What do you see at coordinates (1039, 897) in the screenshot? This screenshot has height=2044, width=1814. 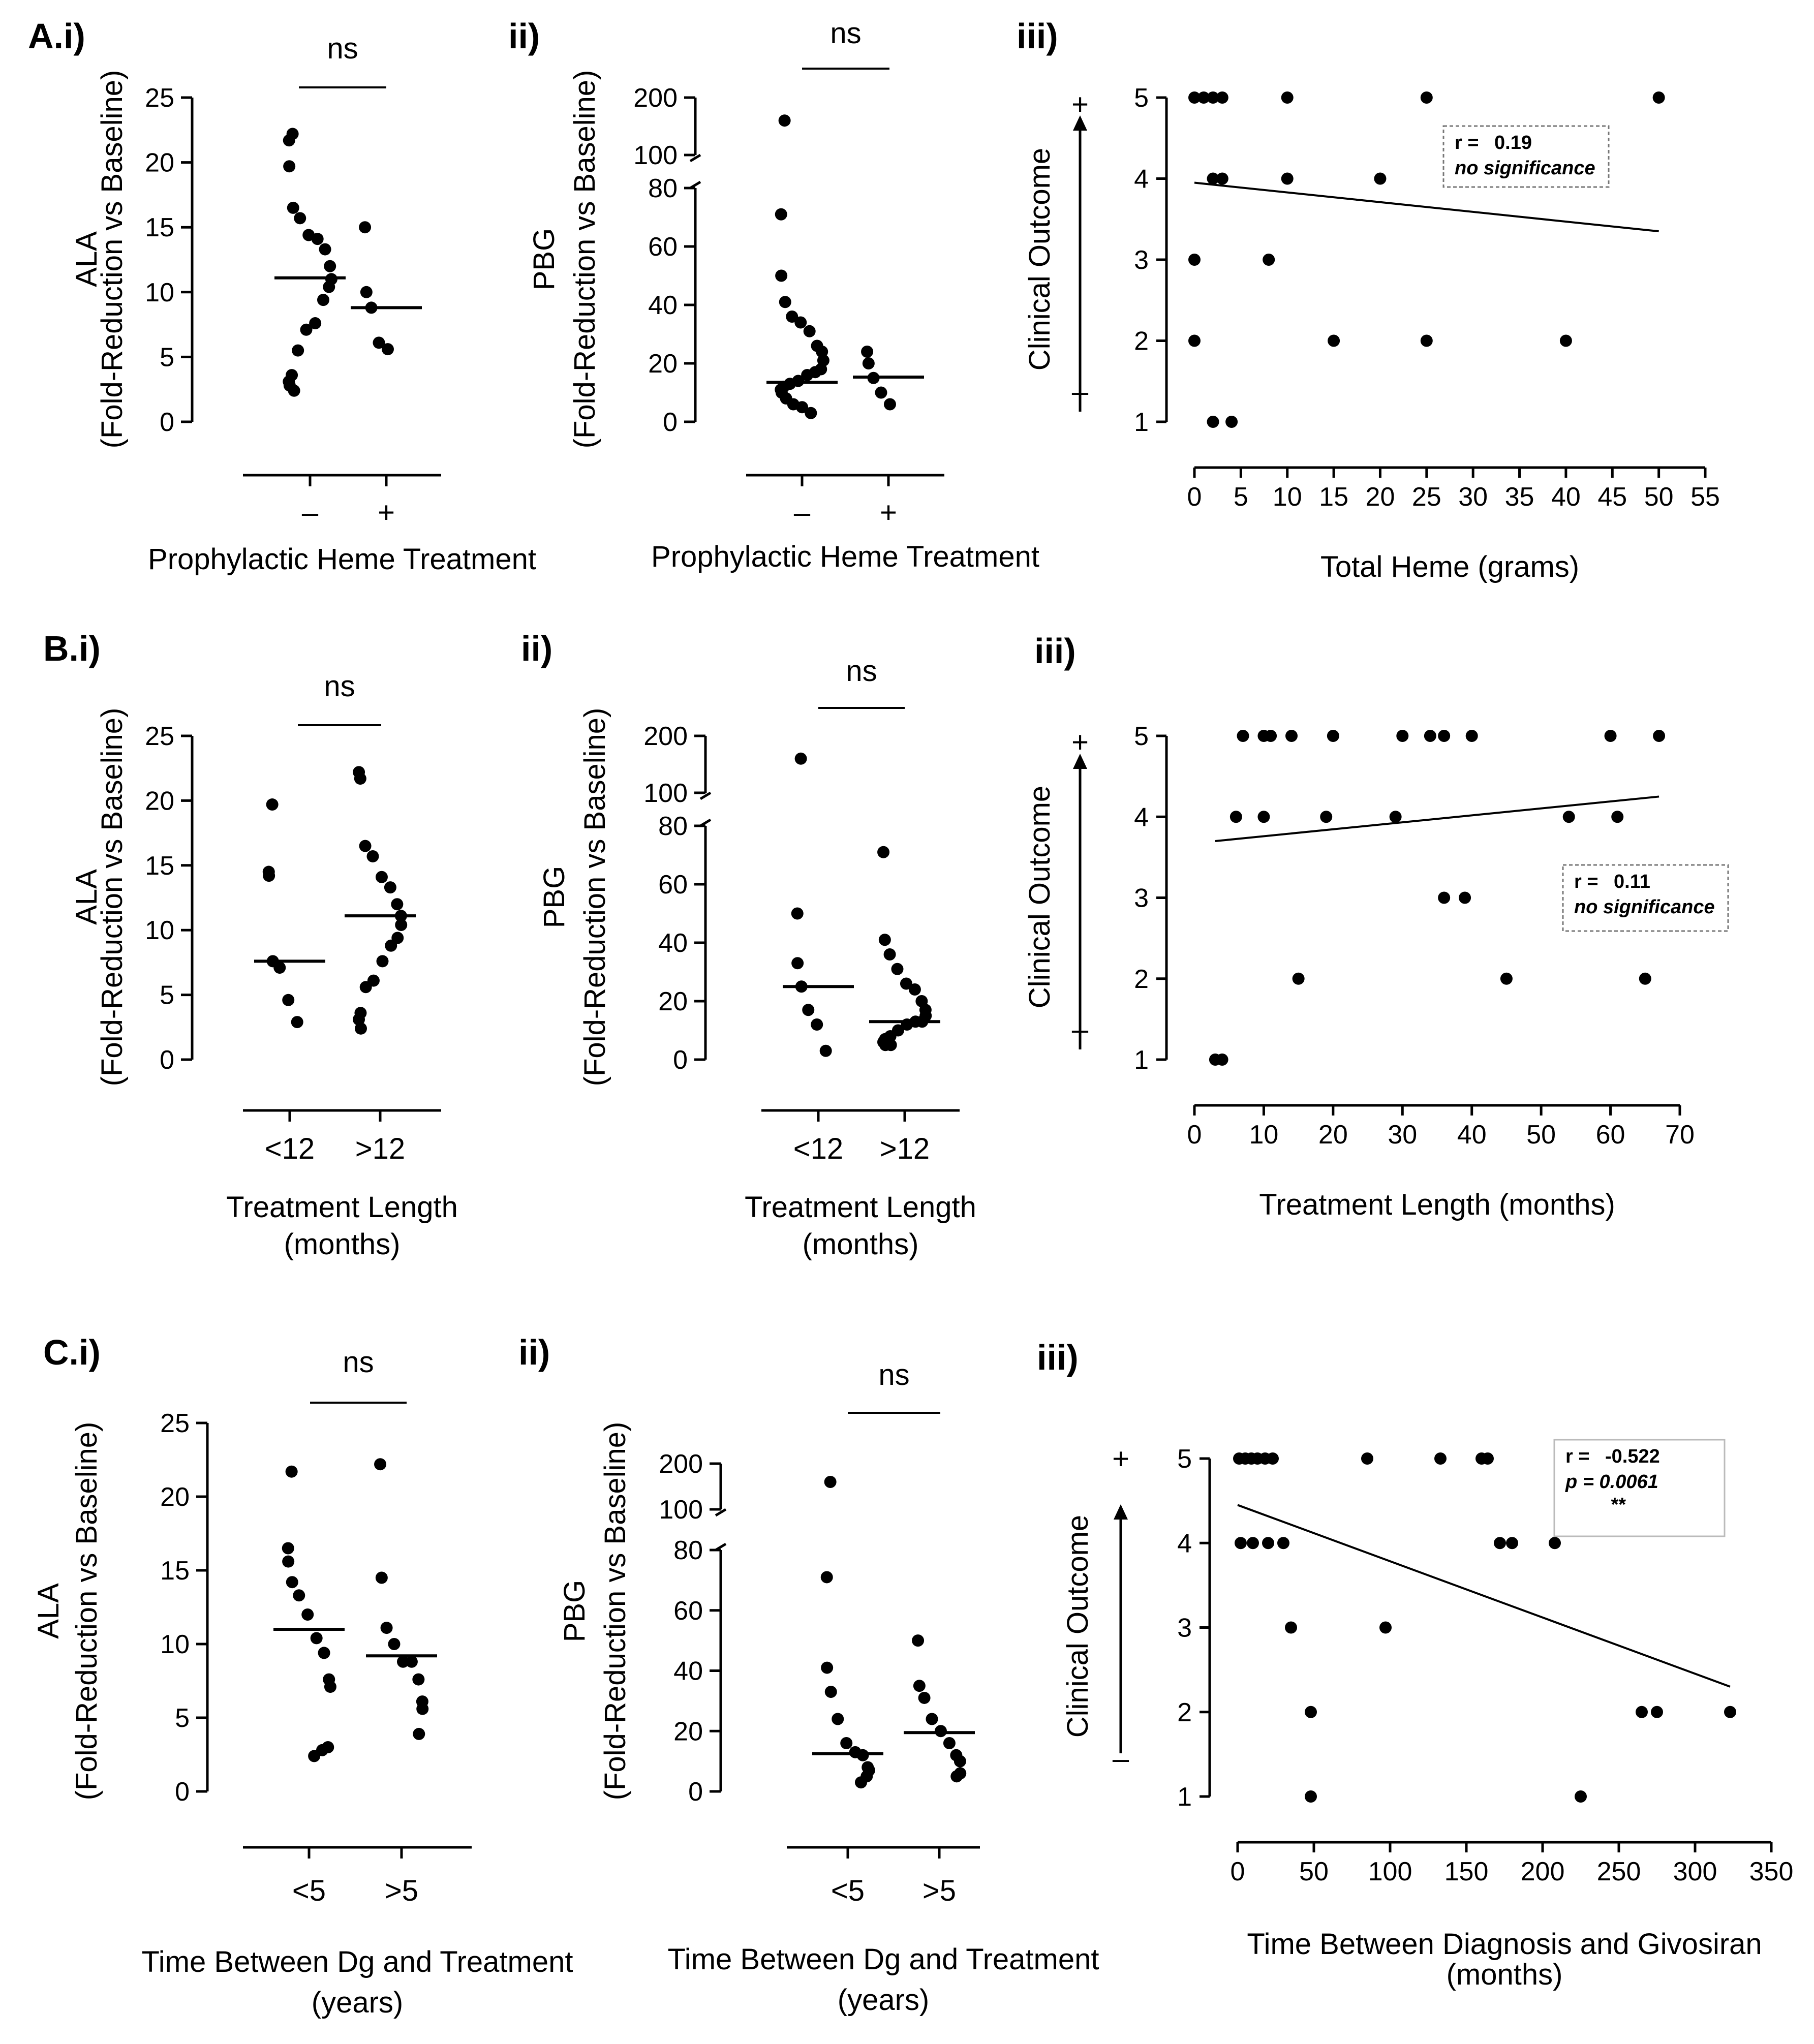 I see `y-axis-label: Clinical Outcome` at bounding box center [1039, 897].